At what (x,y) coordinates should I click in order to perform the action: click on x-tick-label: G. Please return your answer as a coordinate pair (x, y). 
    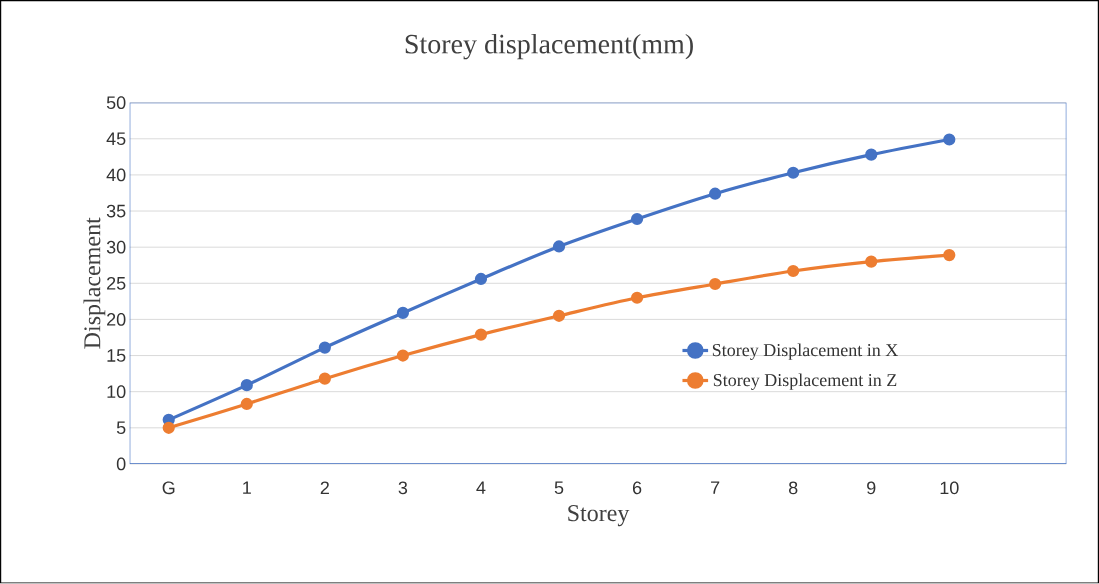
    Looking at the image, I should click on (168, 488).